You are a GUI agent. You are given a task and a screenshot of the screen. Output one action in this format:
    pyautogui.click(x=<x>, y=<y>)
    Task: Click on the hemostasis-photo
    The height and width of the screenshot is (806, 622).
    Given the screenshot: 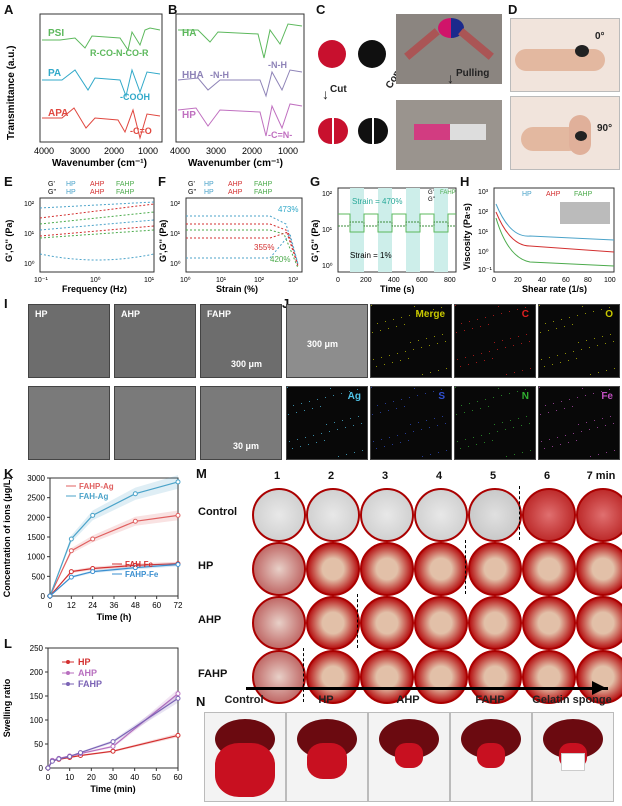 What is the action you would take?
    pyautogui.click(x=245, y=757)
    